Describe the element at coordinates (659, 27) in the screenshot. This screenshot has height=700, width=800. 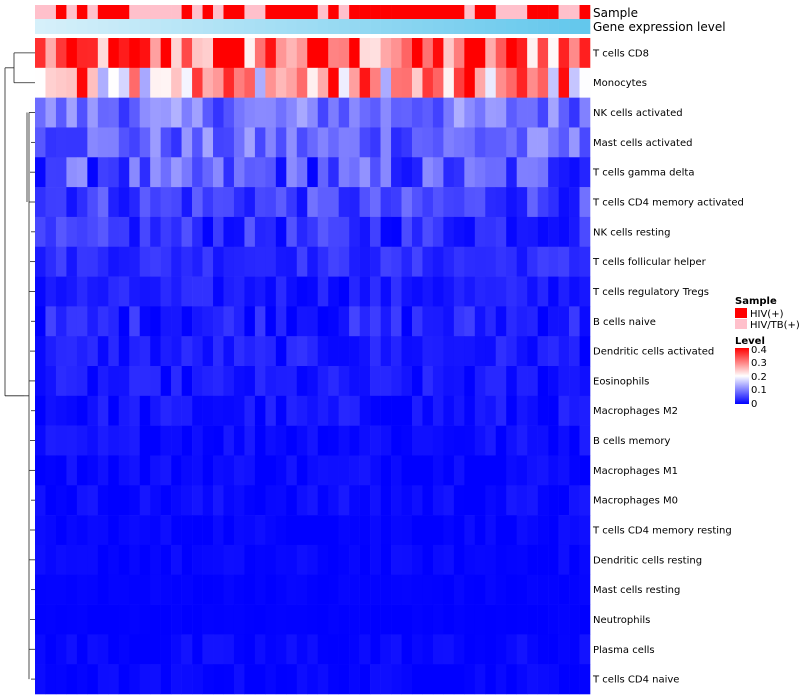
I see `expression-track-label: Gene expression level` at that location.